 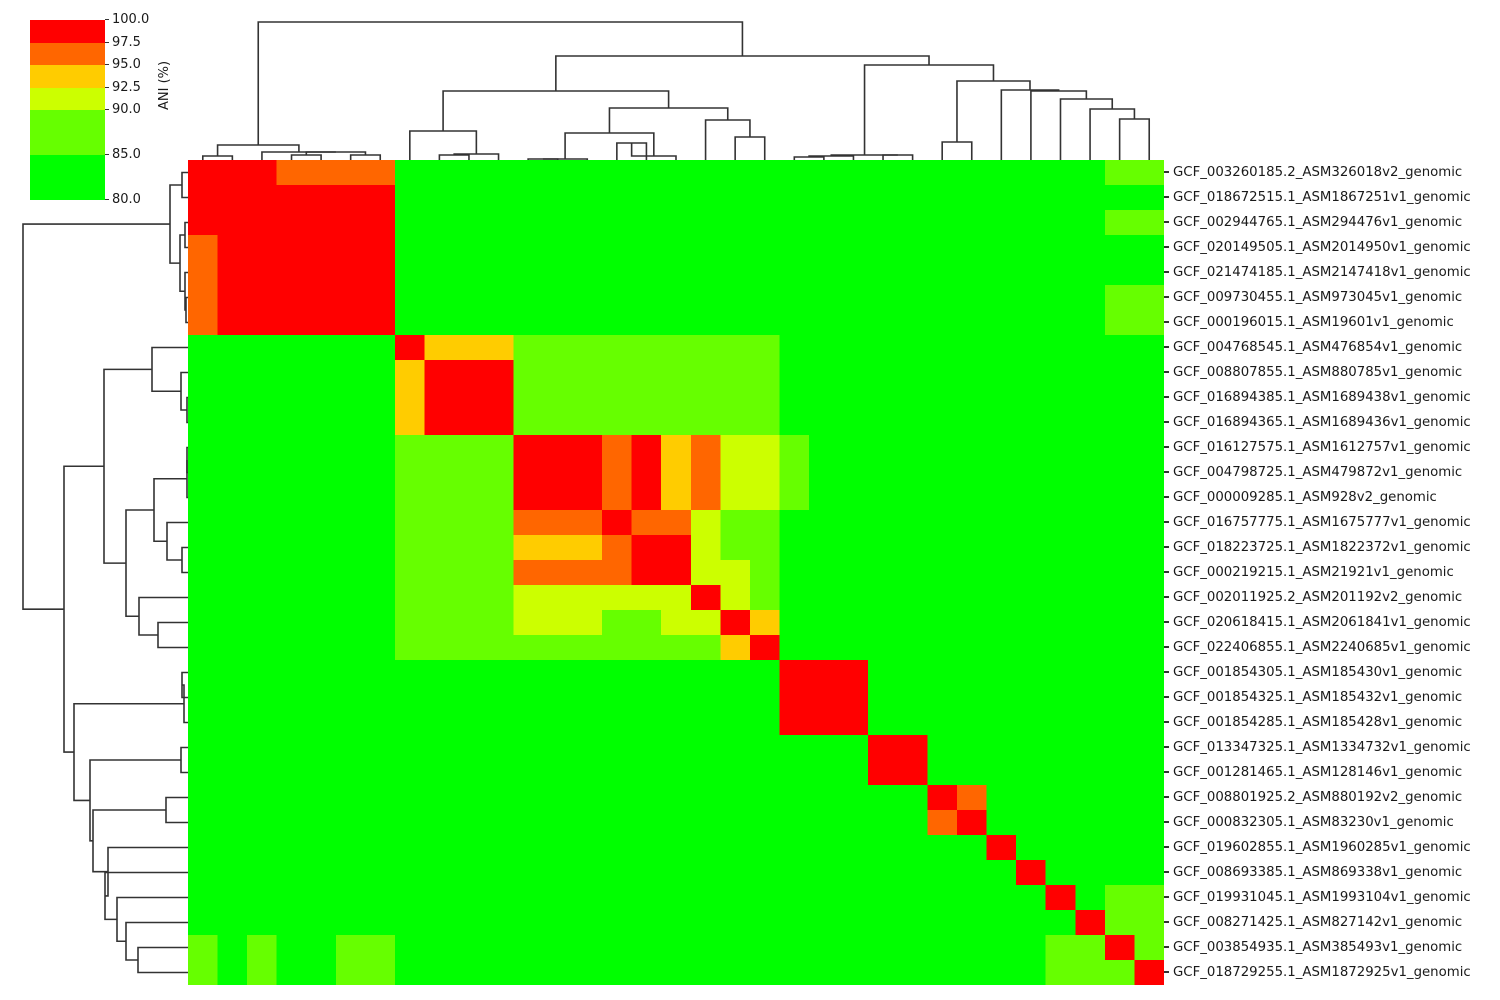 I want to click on row-label-text: GCF_016127575.1_ASM1612757v1_genomic, so click(x=1322, y=447).